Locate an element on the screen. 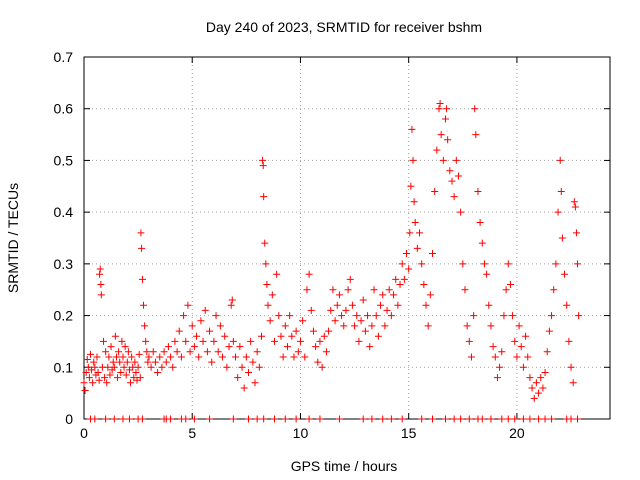 The height and width of the screenshot is (480, 640). y-tick-label: 0.2 is located at coordinates (64, 316).